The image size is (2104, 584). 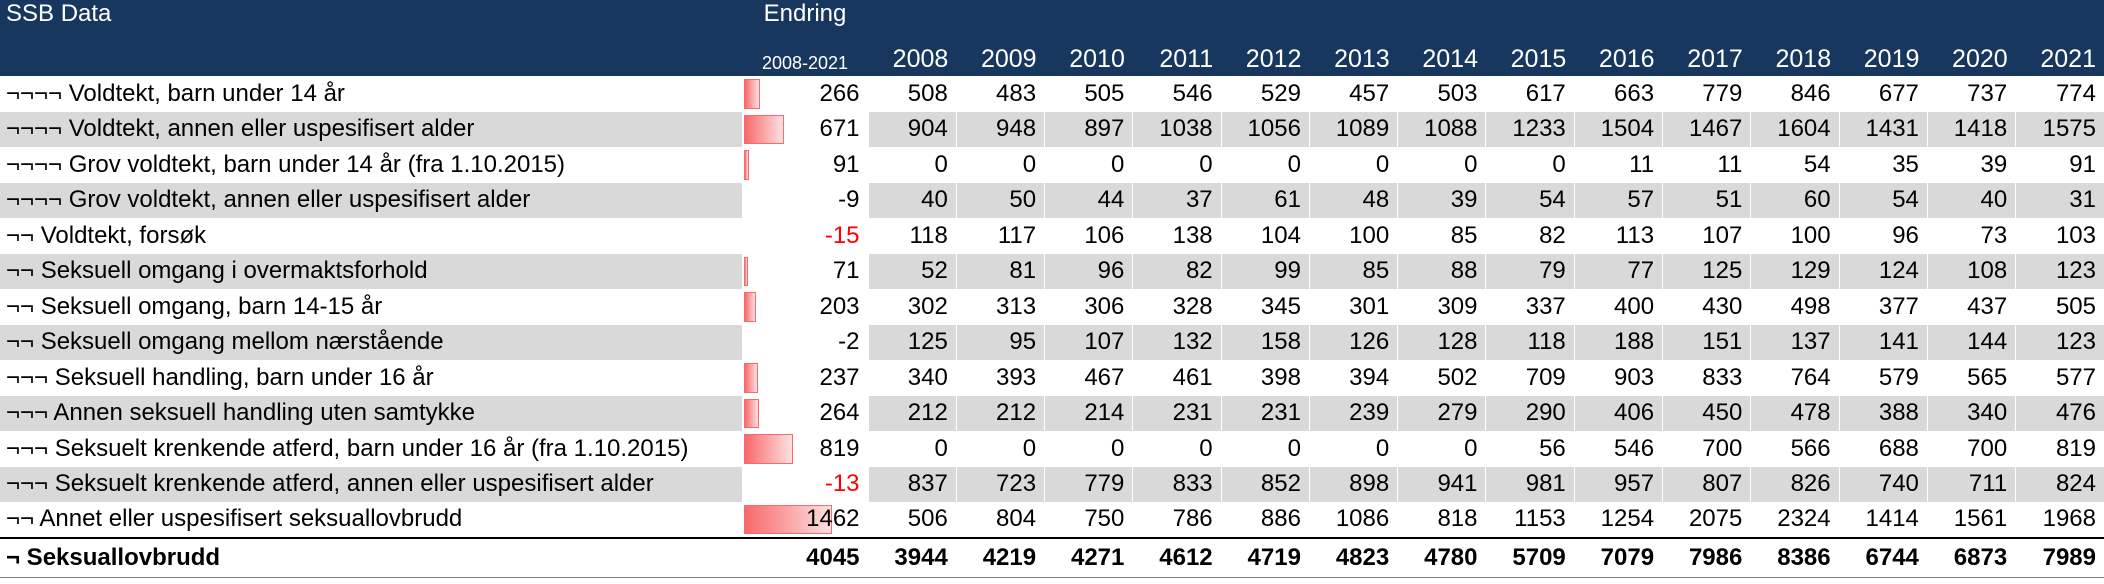 I want to click on year-value: 95, so click(x=1000, y=342).